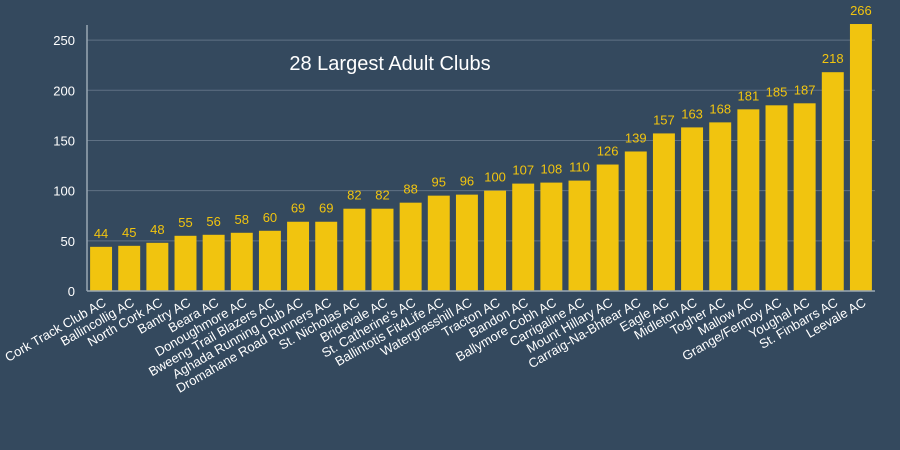  I want to click on data-label: 185, so click(777, 91).